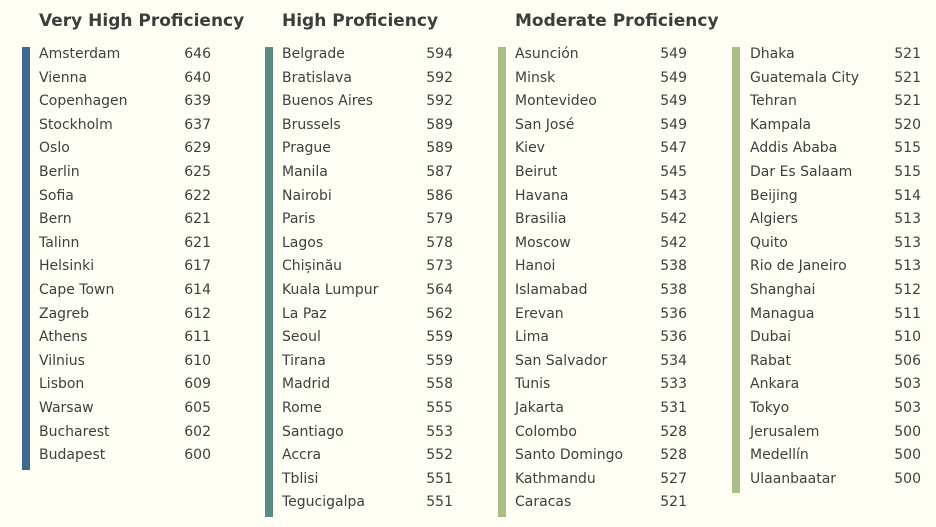 This screenshot has width=936, height=527. I want to click on city-name: Hanoi, so click(535, 266).